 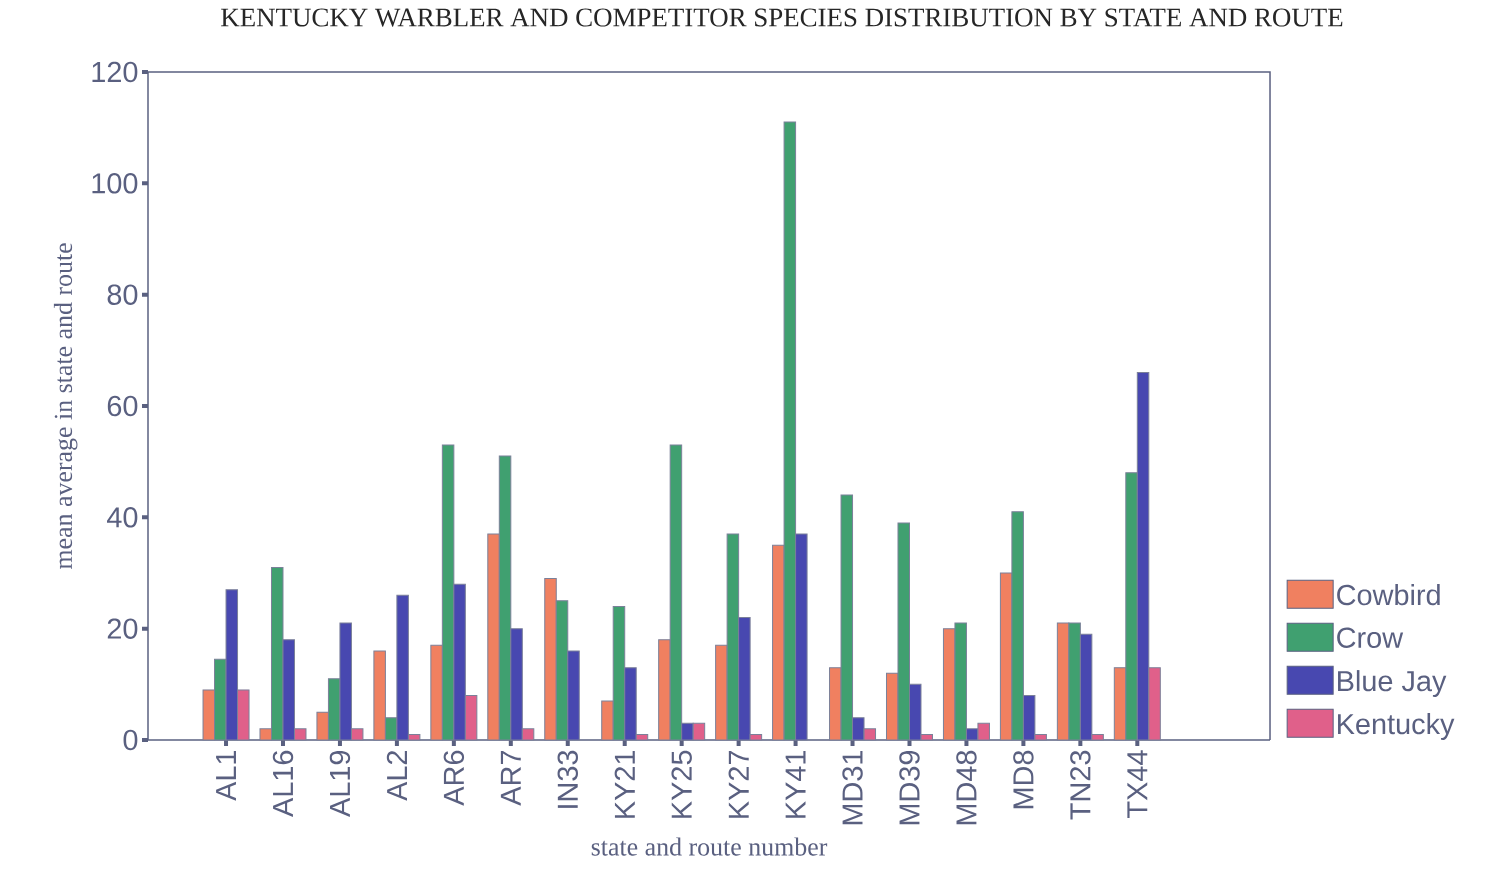 I want to click on y-tick-label: 40, so click(x=122, y=517).